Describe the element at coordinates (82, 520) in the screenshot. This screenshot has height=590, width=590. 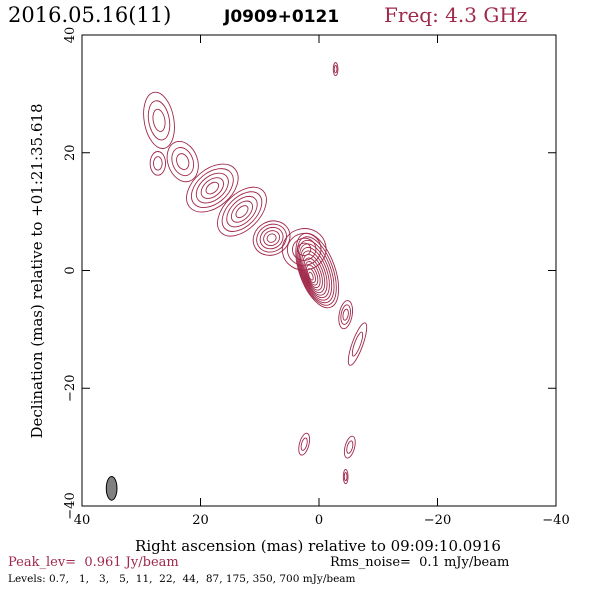
I see `x-tick-label: 40` at that location.